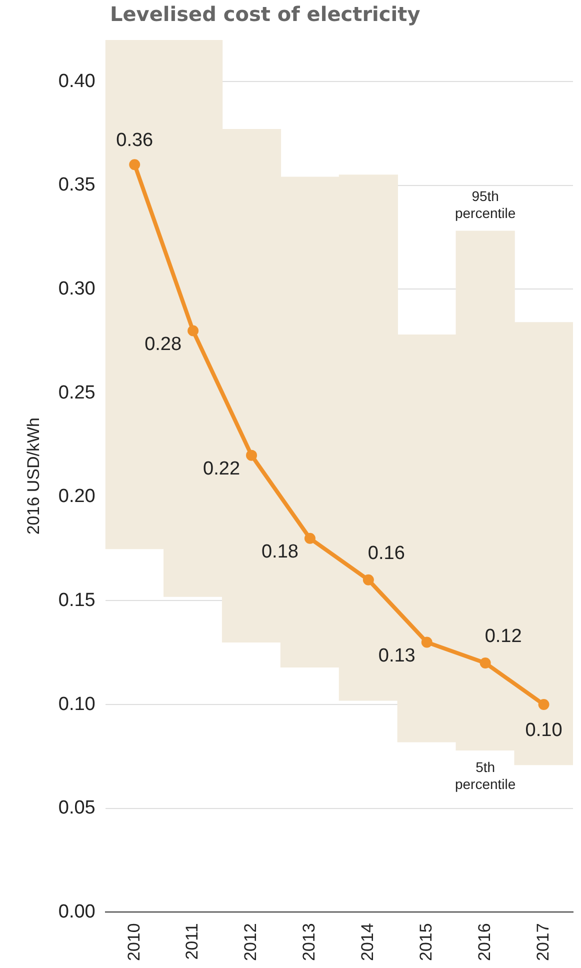 The image size is (581, 968). What do you see at coordinates (77, 81) in the screenshot?
I see `y-tick-label: 0.40` at bounding box center [77, 81].